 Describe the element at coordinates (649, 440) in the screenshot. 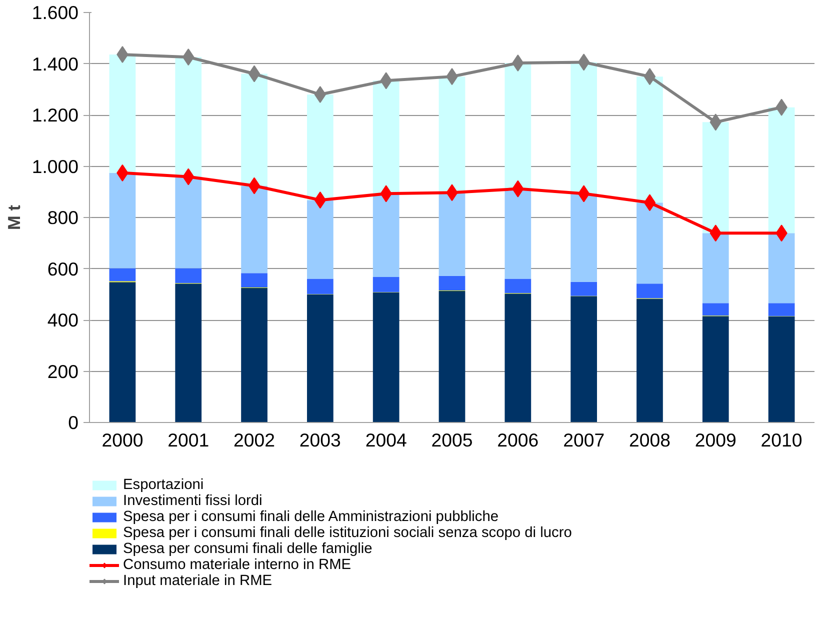

I see `x-tick-label: 2008` at that location.